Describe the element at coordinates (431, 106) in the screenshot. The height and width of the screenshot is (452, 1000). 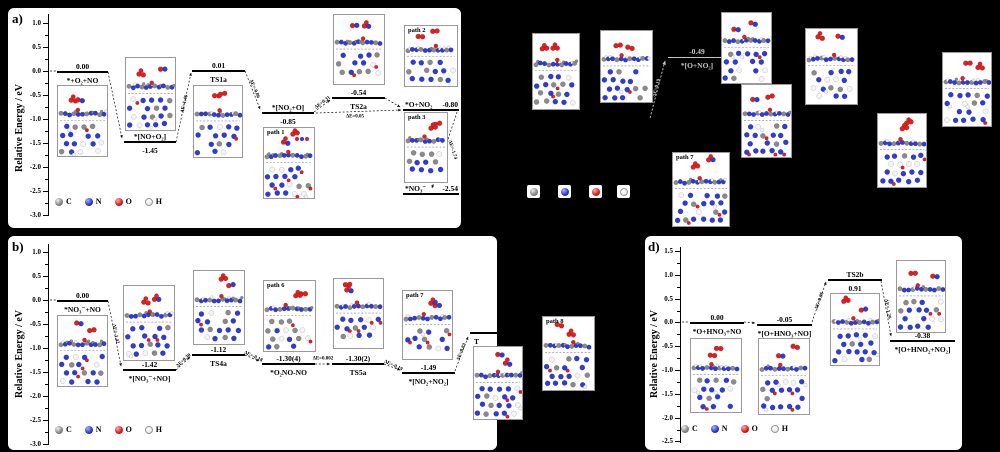
I see `energy-level-a-o-no2: *O+NO₂ -0.80` at that location.